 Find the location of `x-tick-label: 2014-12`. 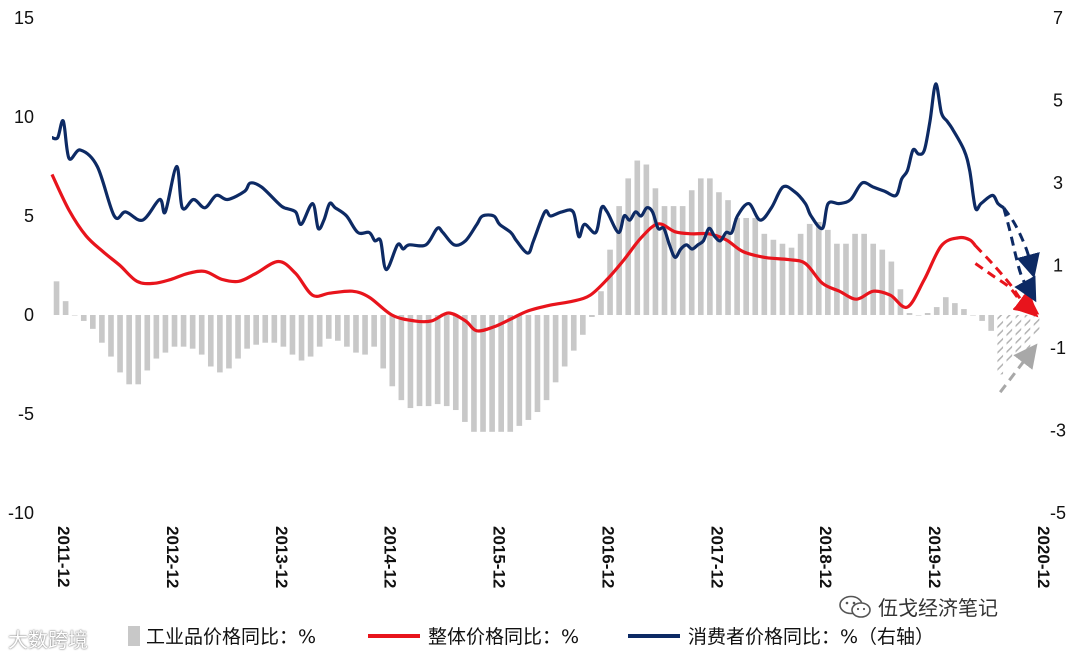

x-tick-label: 2014-12 is located at coordinates (390, 557).